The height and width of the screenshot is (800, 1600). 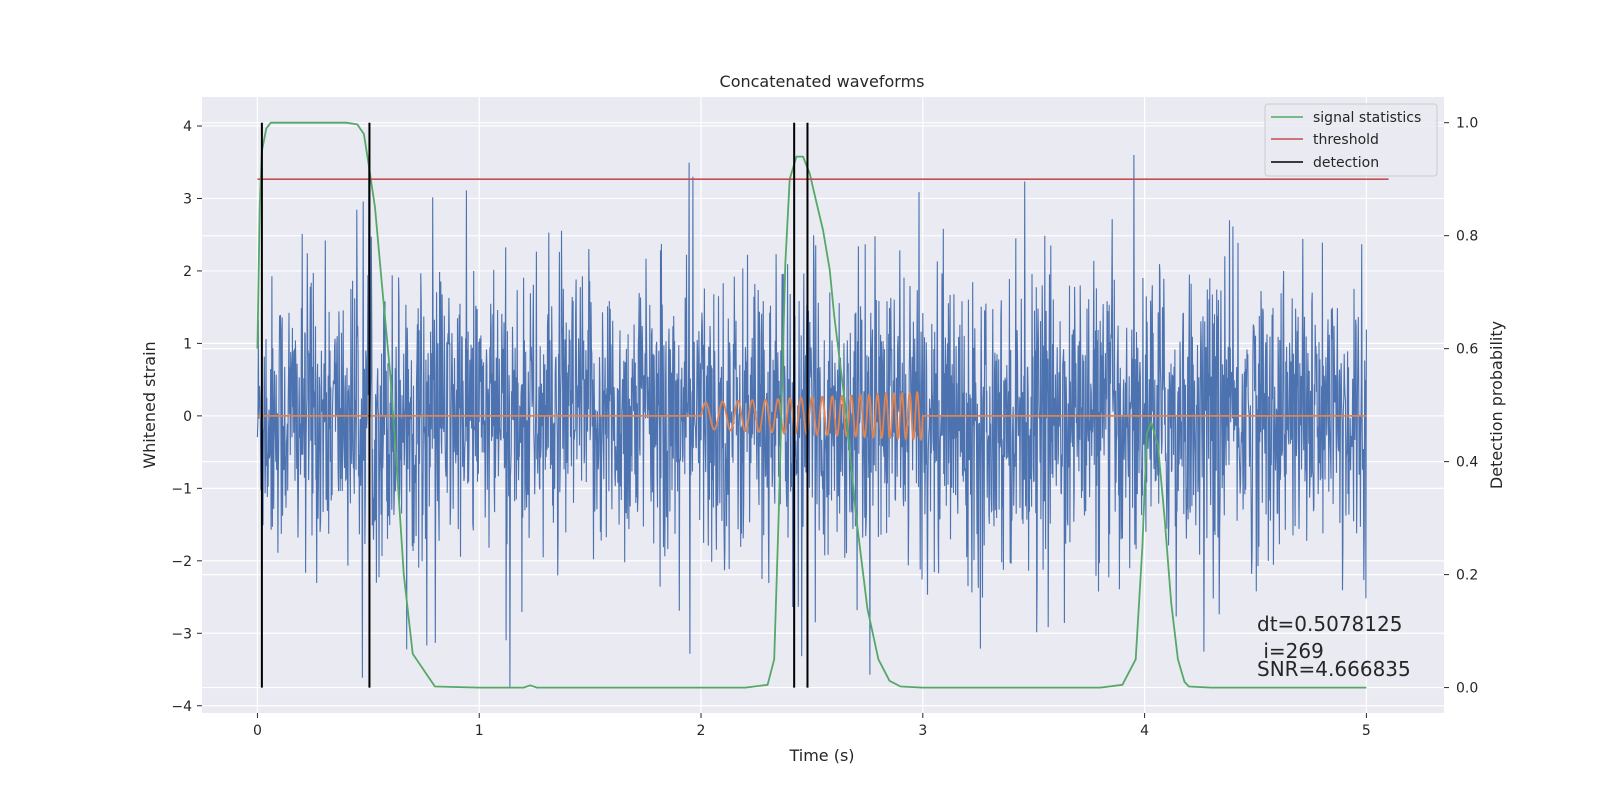 I want to click on injection-line, so click(x=812, y=416).